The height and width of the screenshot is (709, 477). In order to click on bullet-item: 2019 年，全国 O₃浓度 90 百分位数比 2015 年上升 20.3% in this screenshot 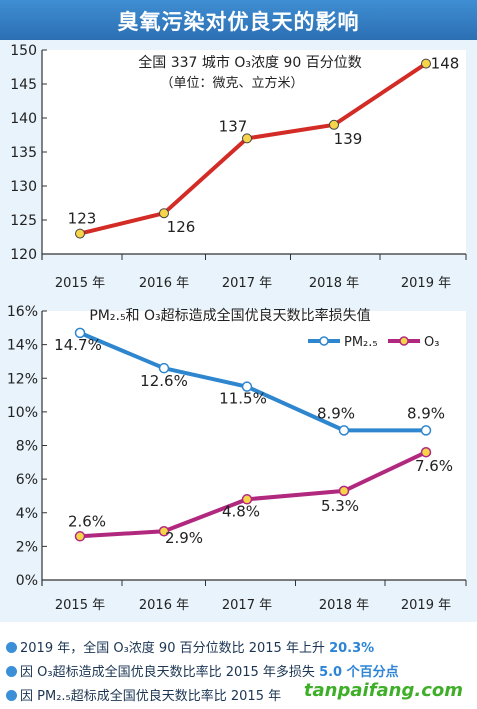, I will do `click(190, 646)`.